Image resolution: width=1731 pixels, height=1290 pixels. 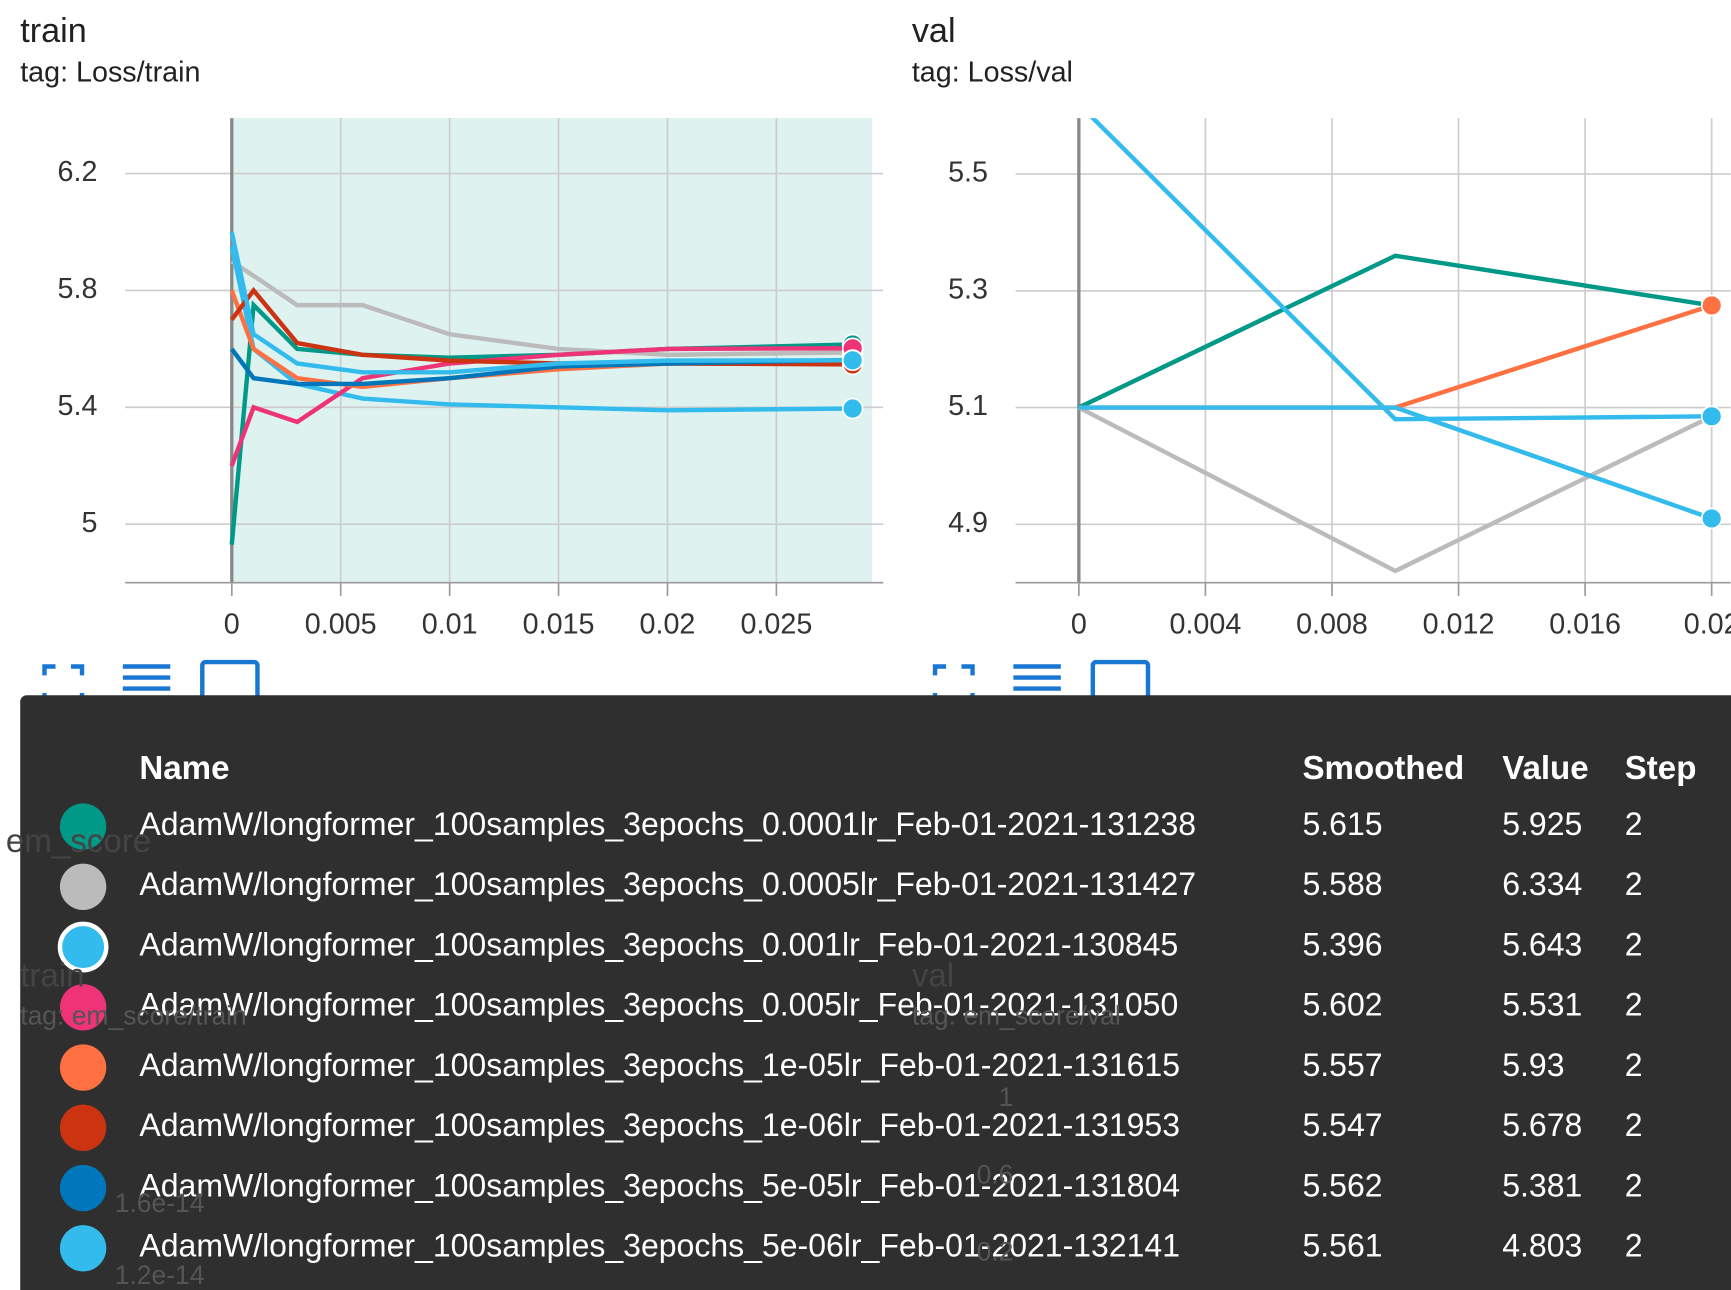 I want to click on smoothed-value: 5.396, so click(x=1342, y=944).